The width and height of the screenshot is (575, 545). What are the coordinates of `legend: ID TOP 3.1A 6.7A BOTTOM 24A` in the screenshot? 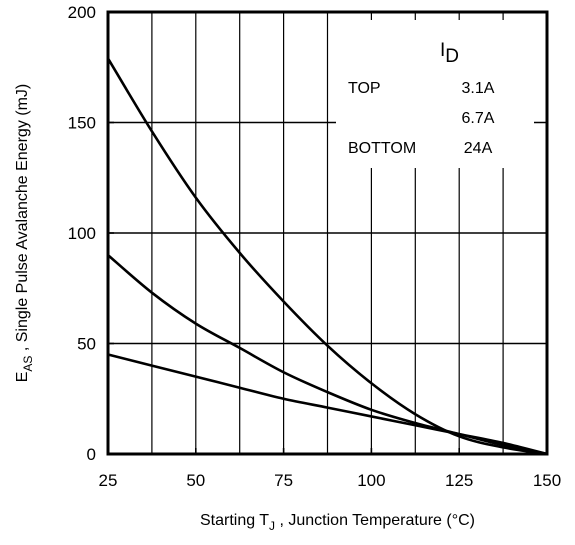 It's located at (421, 98).